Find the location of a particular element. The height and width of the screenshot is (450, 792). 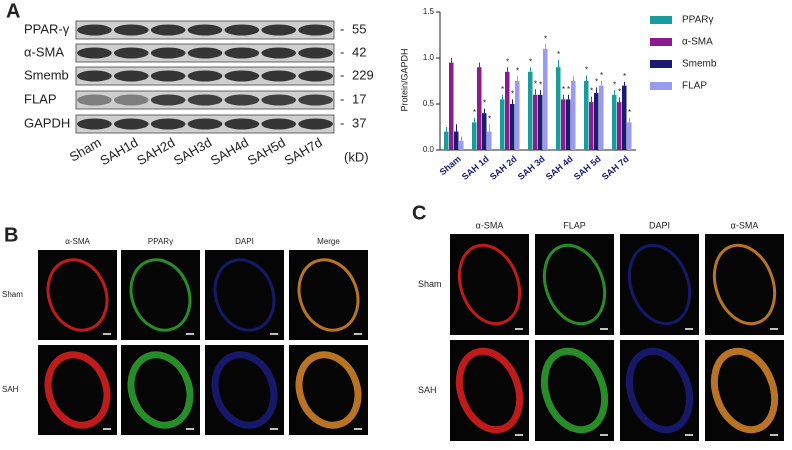

x-tick-label: SAH 1d is located at coordinates (475, 168).